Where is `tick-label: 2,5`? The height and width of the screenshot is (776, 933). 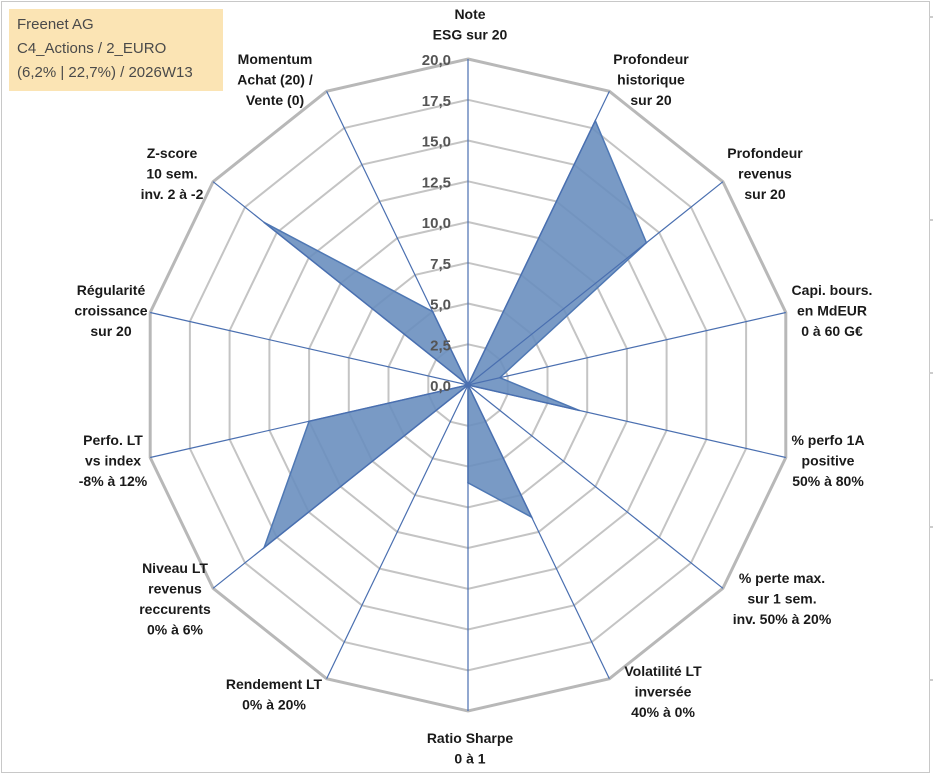 tick-label: 2,5 is located at coordinates (440, 345).